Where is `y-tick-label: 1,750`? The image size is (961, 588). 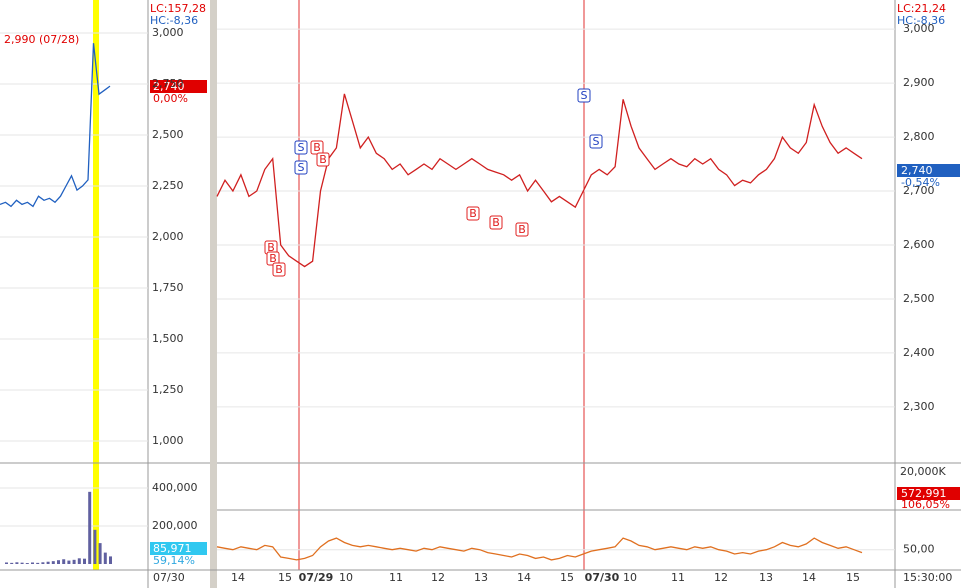 y-tick-label: 1,750 is located at coordinates (168, 287).